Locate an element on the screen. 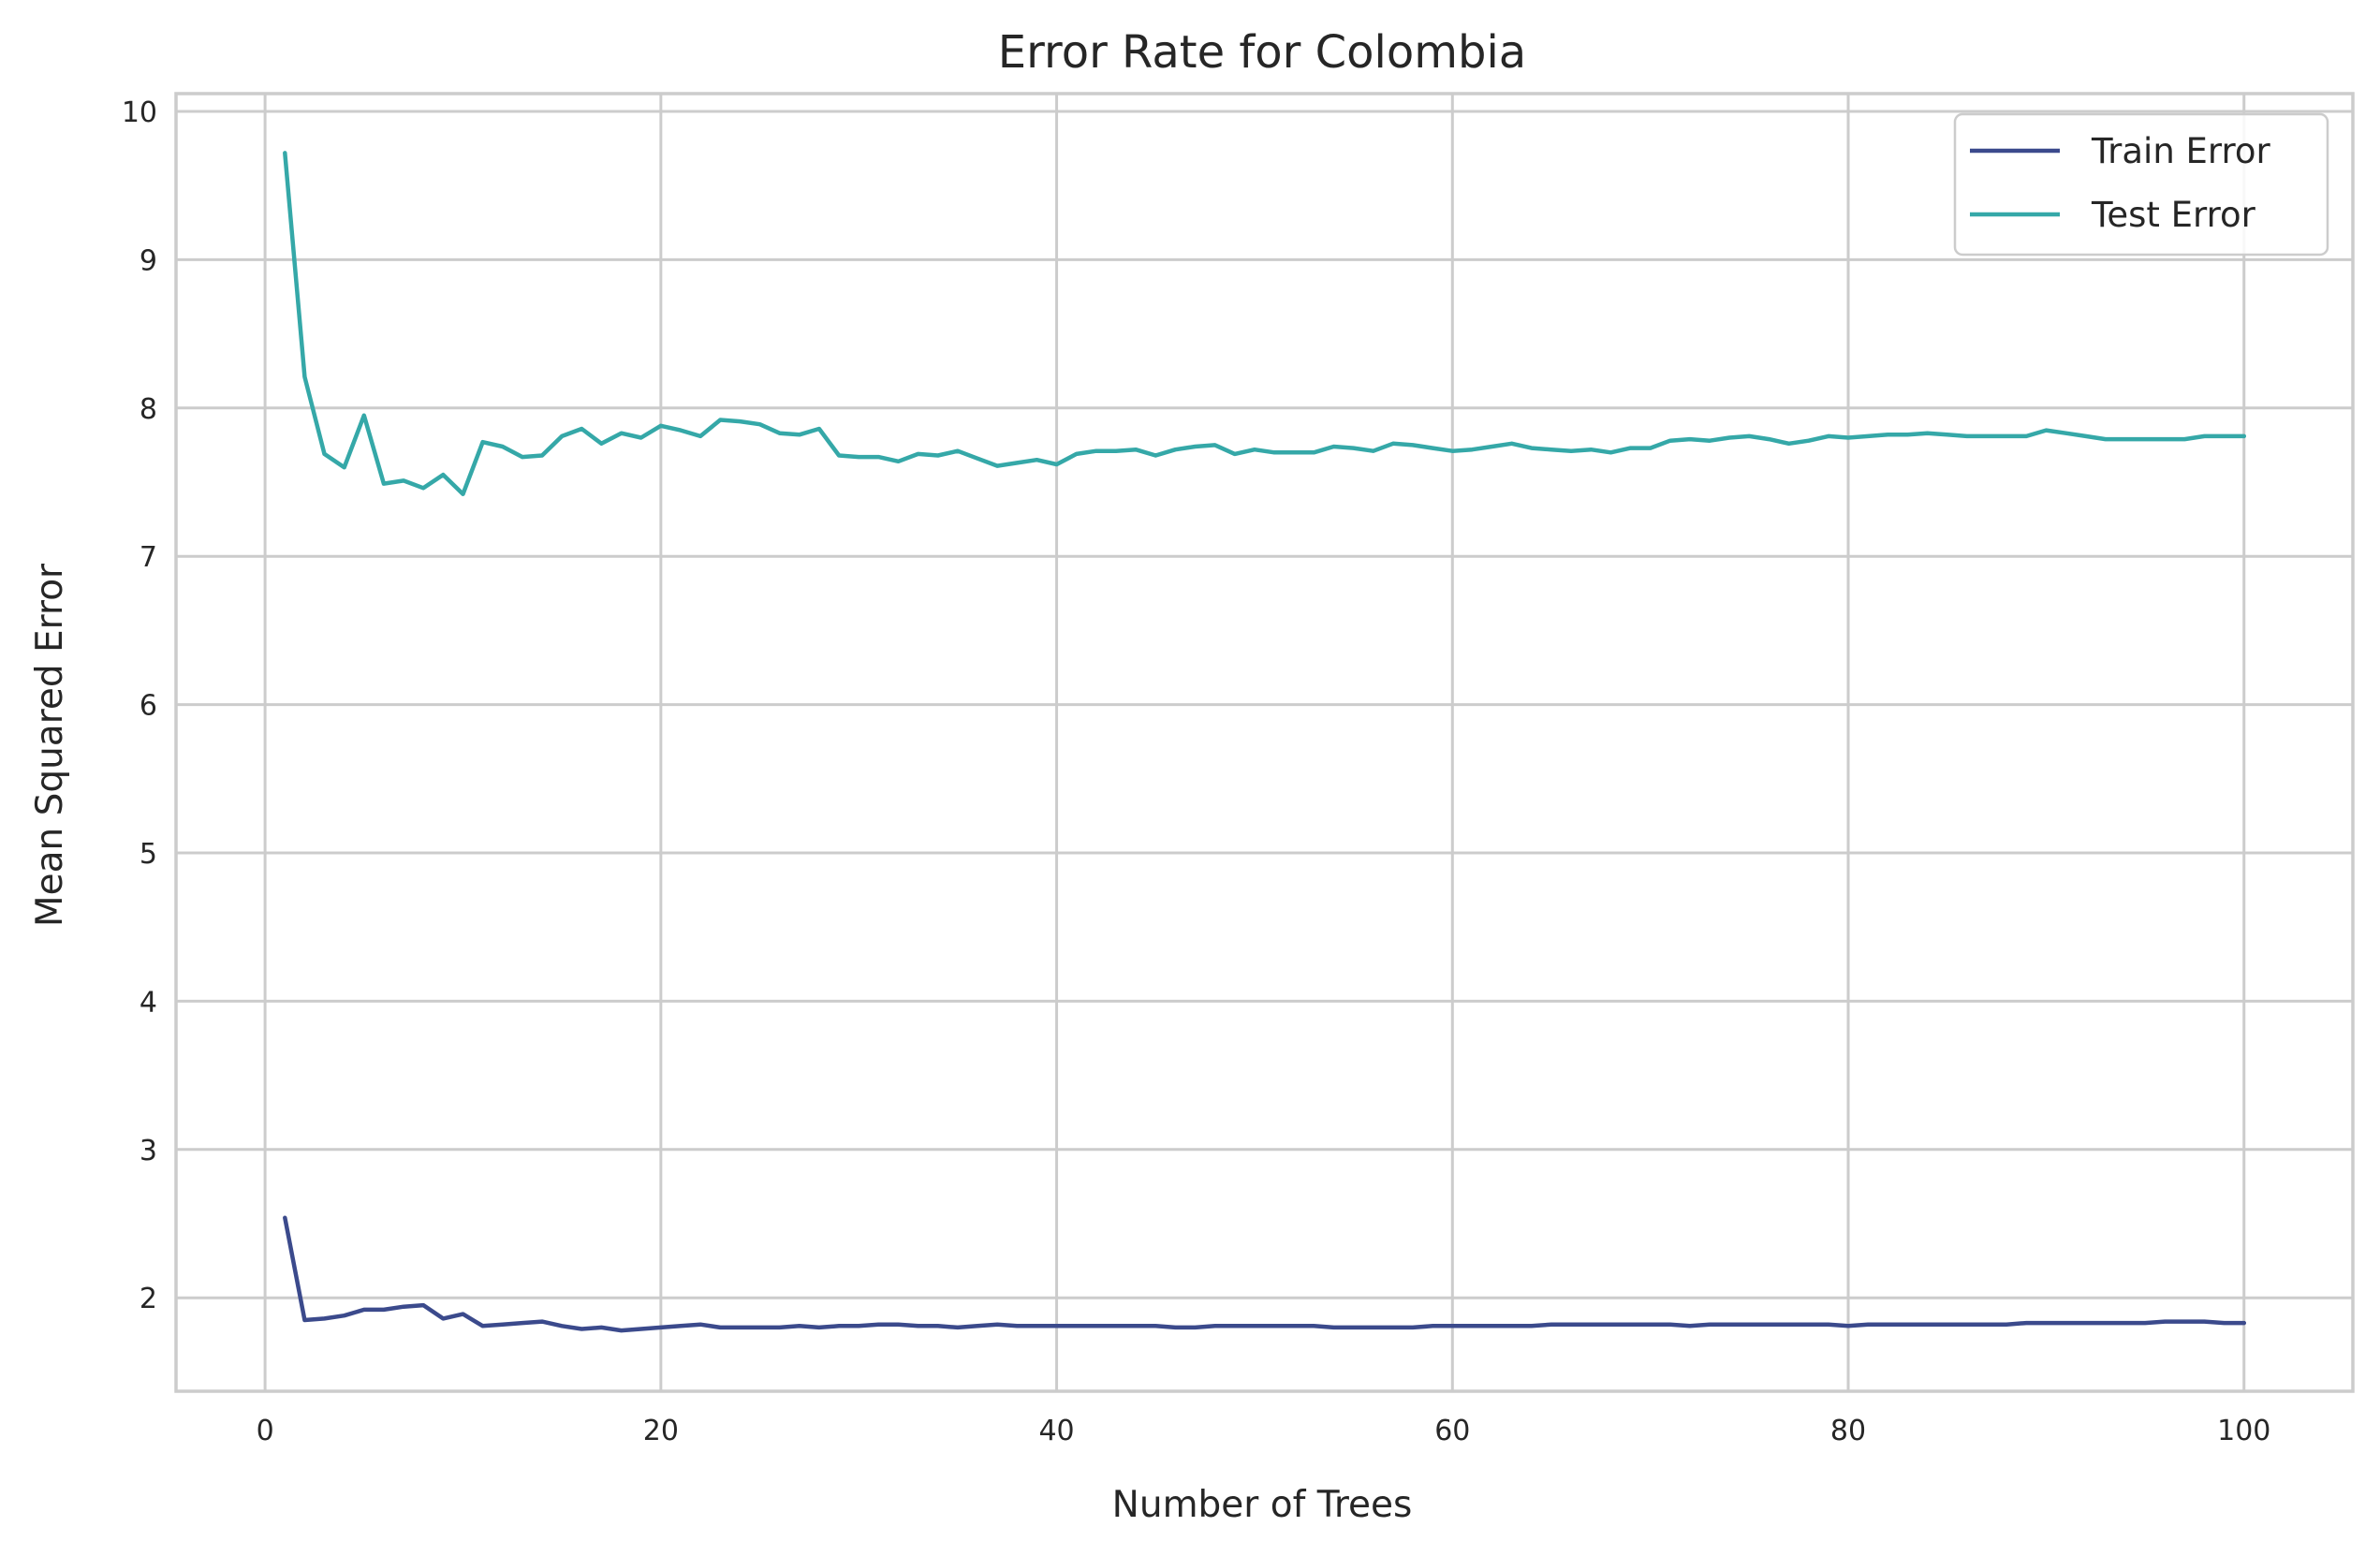 Image resolution: width=2380 pixels, height=1556 pixels. y-axis-label: Mean Squared Error is located at coordinates (50, 745).